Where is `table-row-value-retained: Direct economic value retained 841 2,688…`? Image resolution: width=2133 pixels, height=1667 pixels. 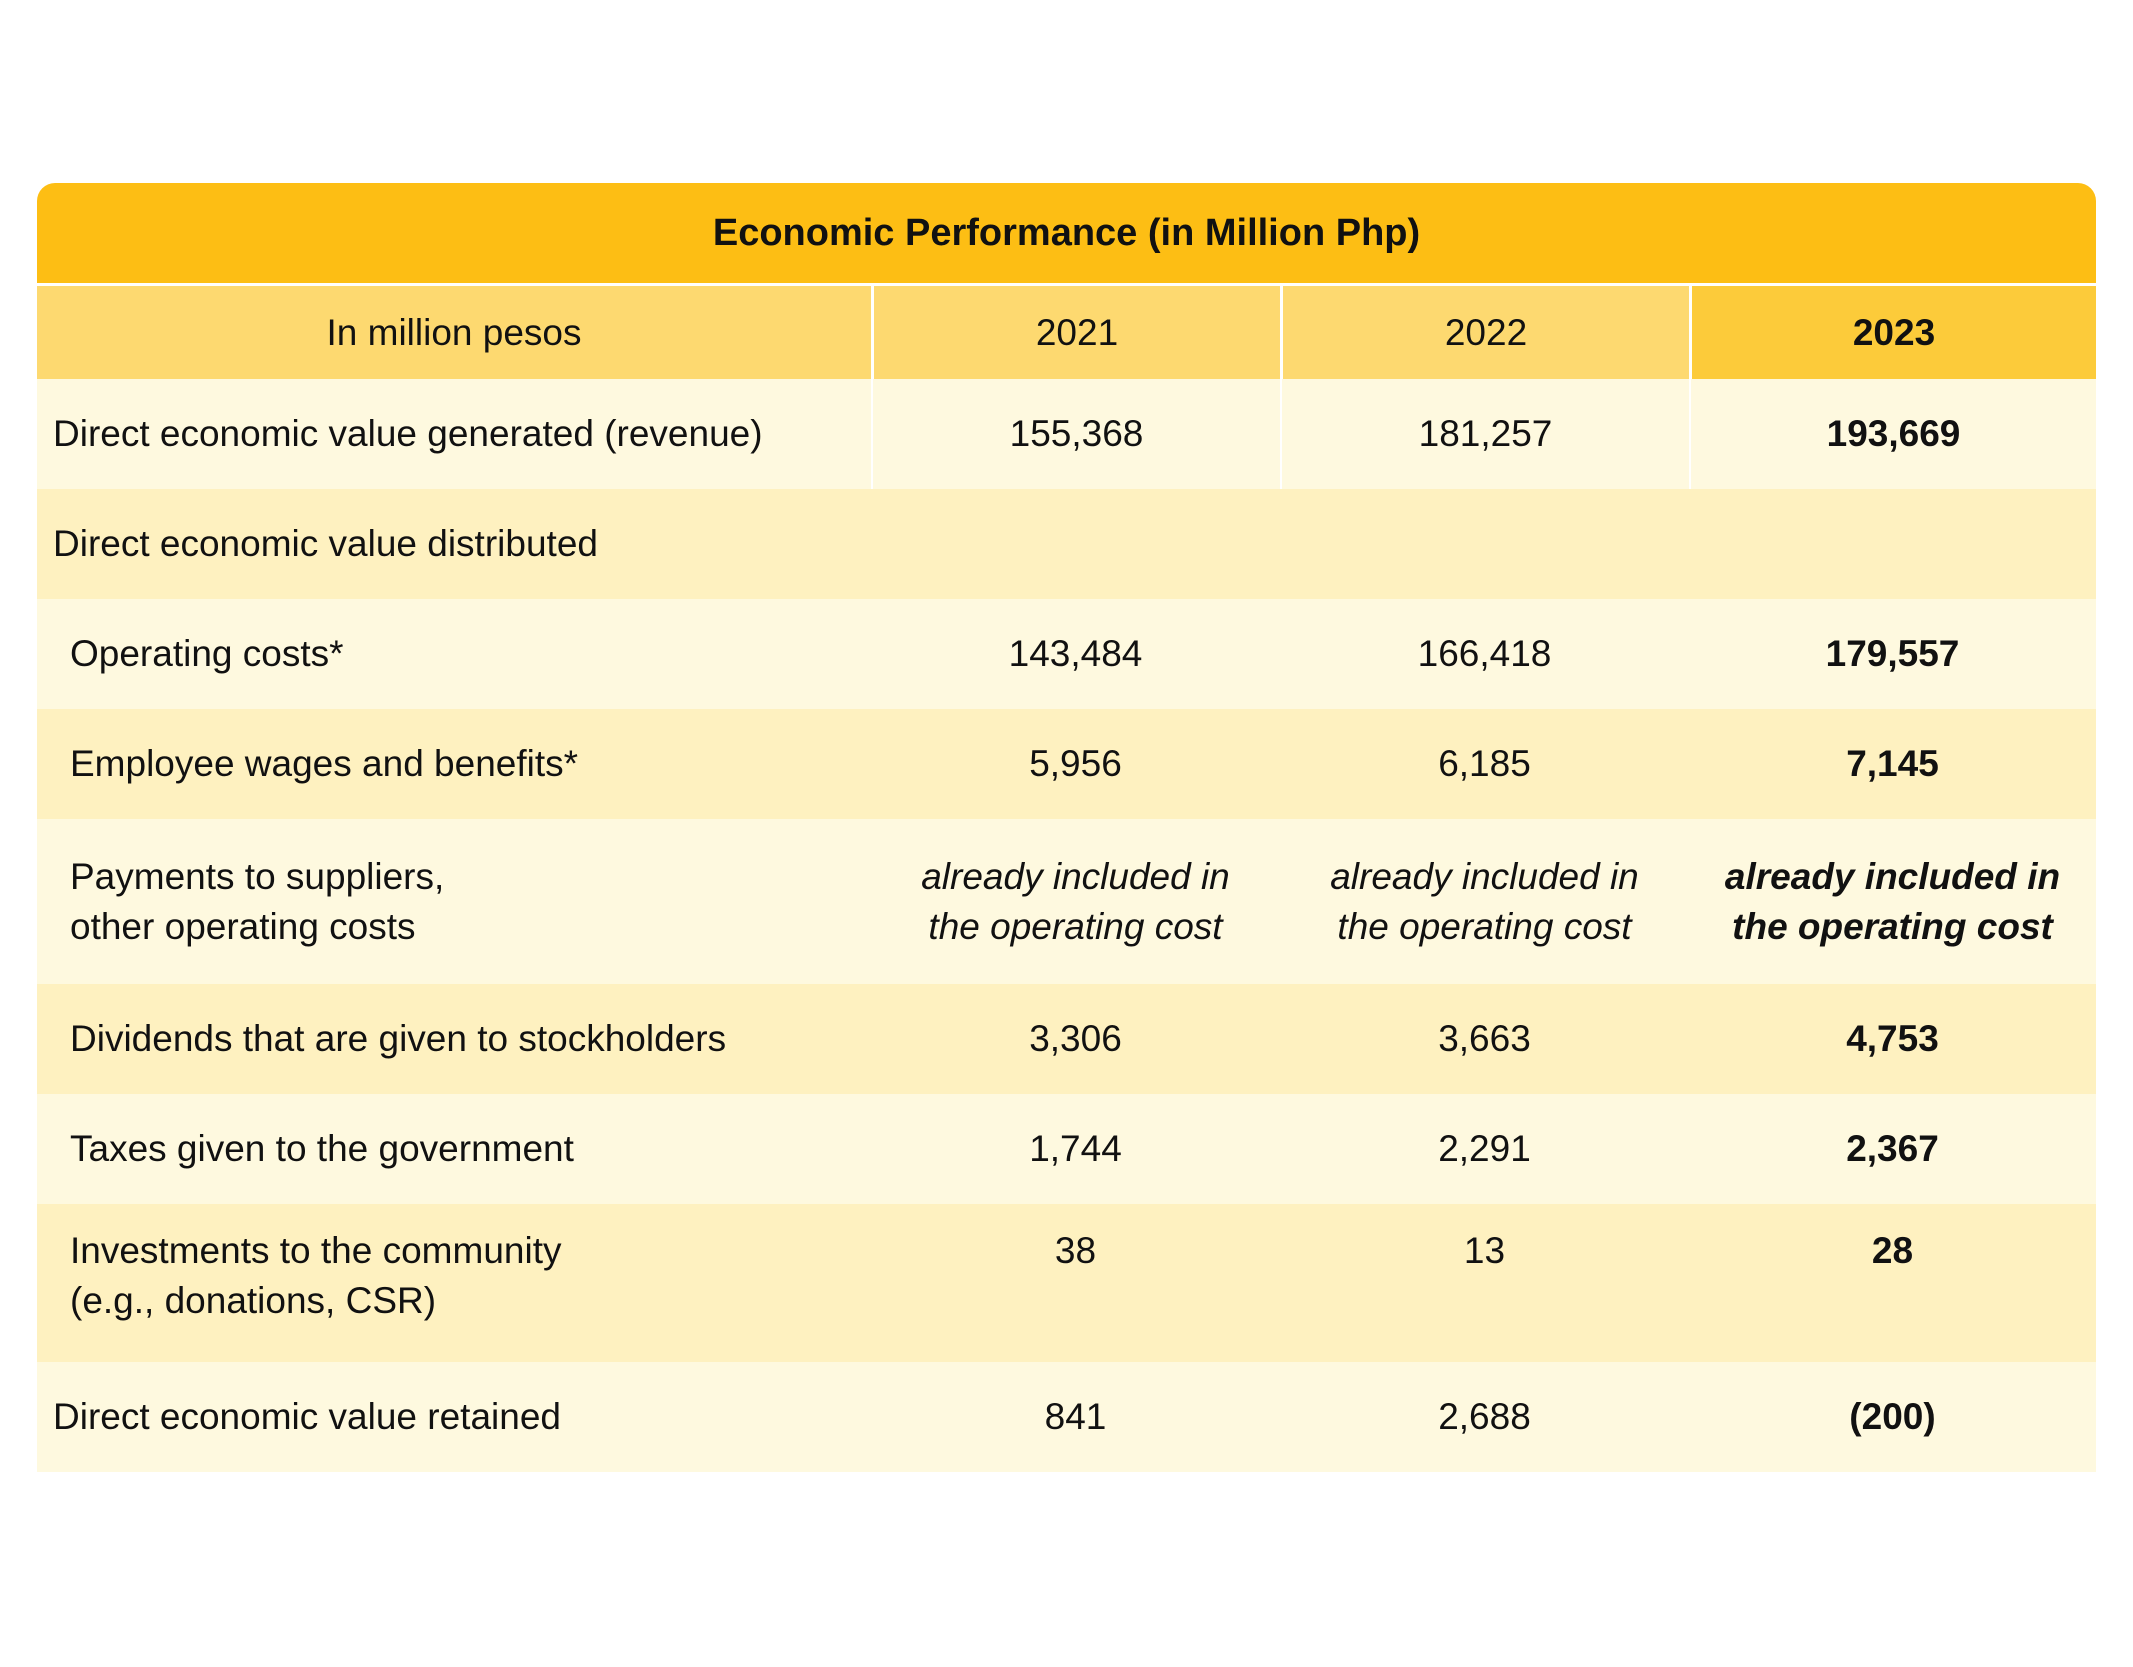 table-row-value-retained: Direct economic value retained 841 2,688… is located at coordinates (1066, 1417).